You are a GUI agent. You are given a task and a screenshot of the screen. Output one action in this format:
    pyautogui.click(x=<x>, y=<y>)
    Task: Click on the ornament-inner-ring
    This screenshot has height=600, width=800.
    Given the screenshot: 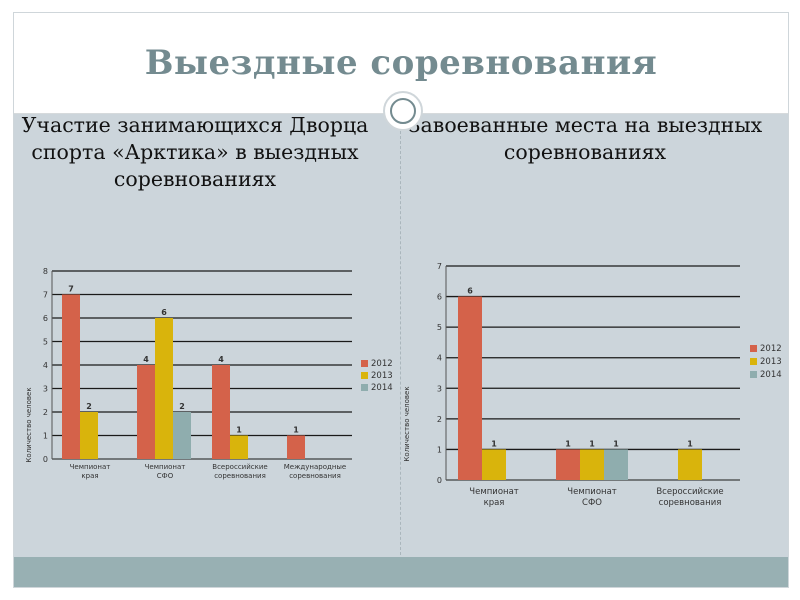 What is the action you would take?
    pyautogui.click(x=403, y=111)
    